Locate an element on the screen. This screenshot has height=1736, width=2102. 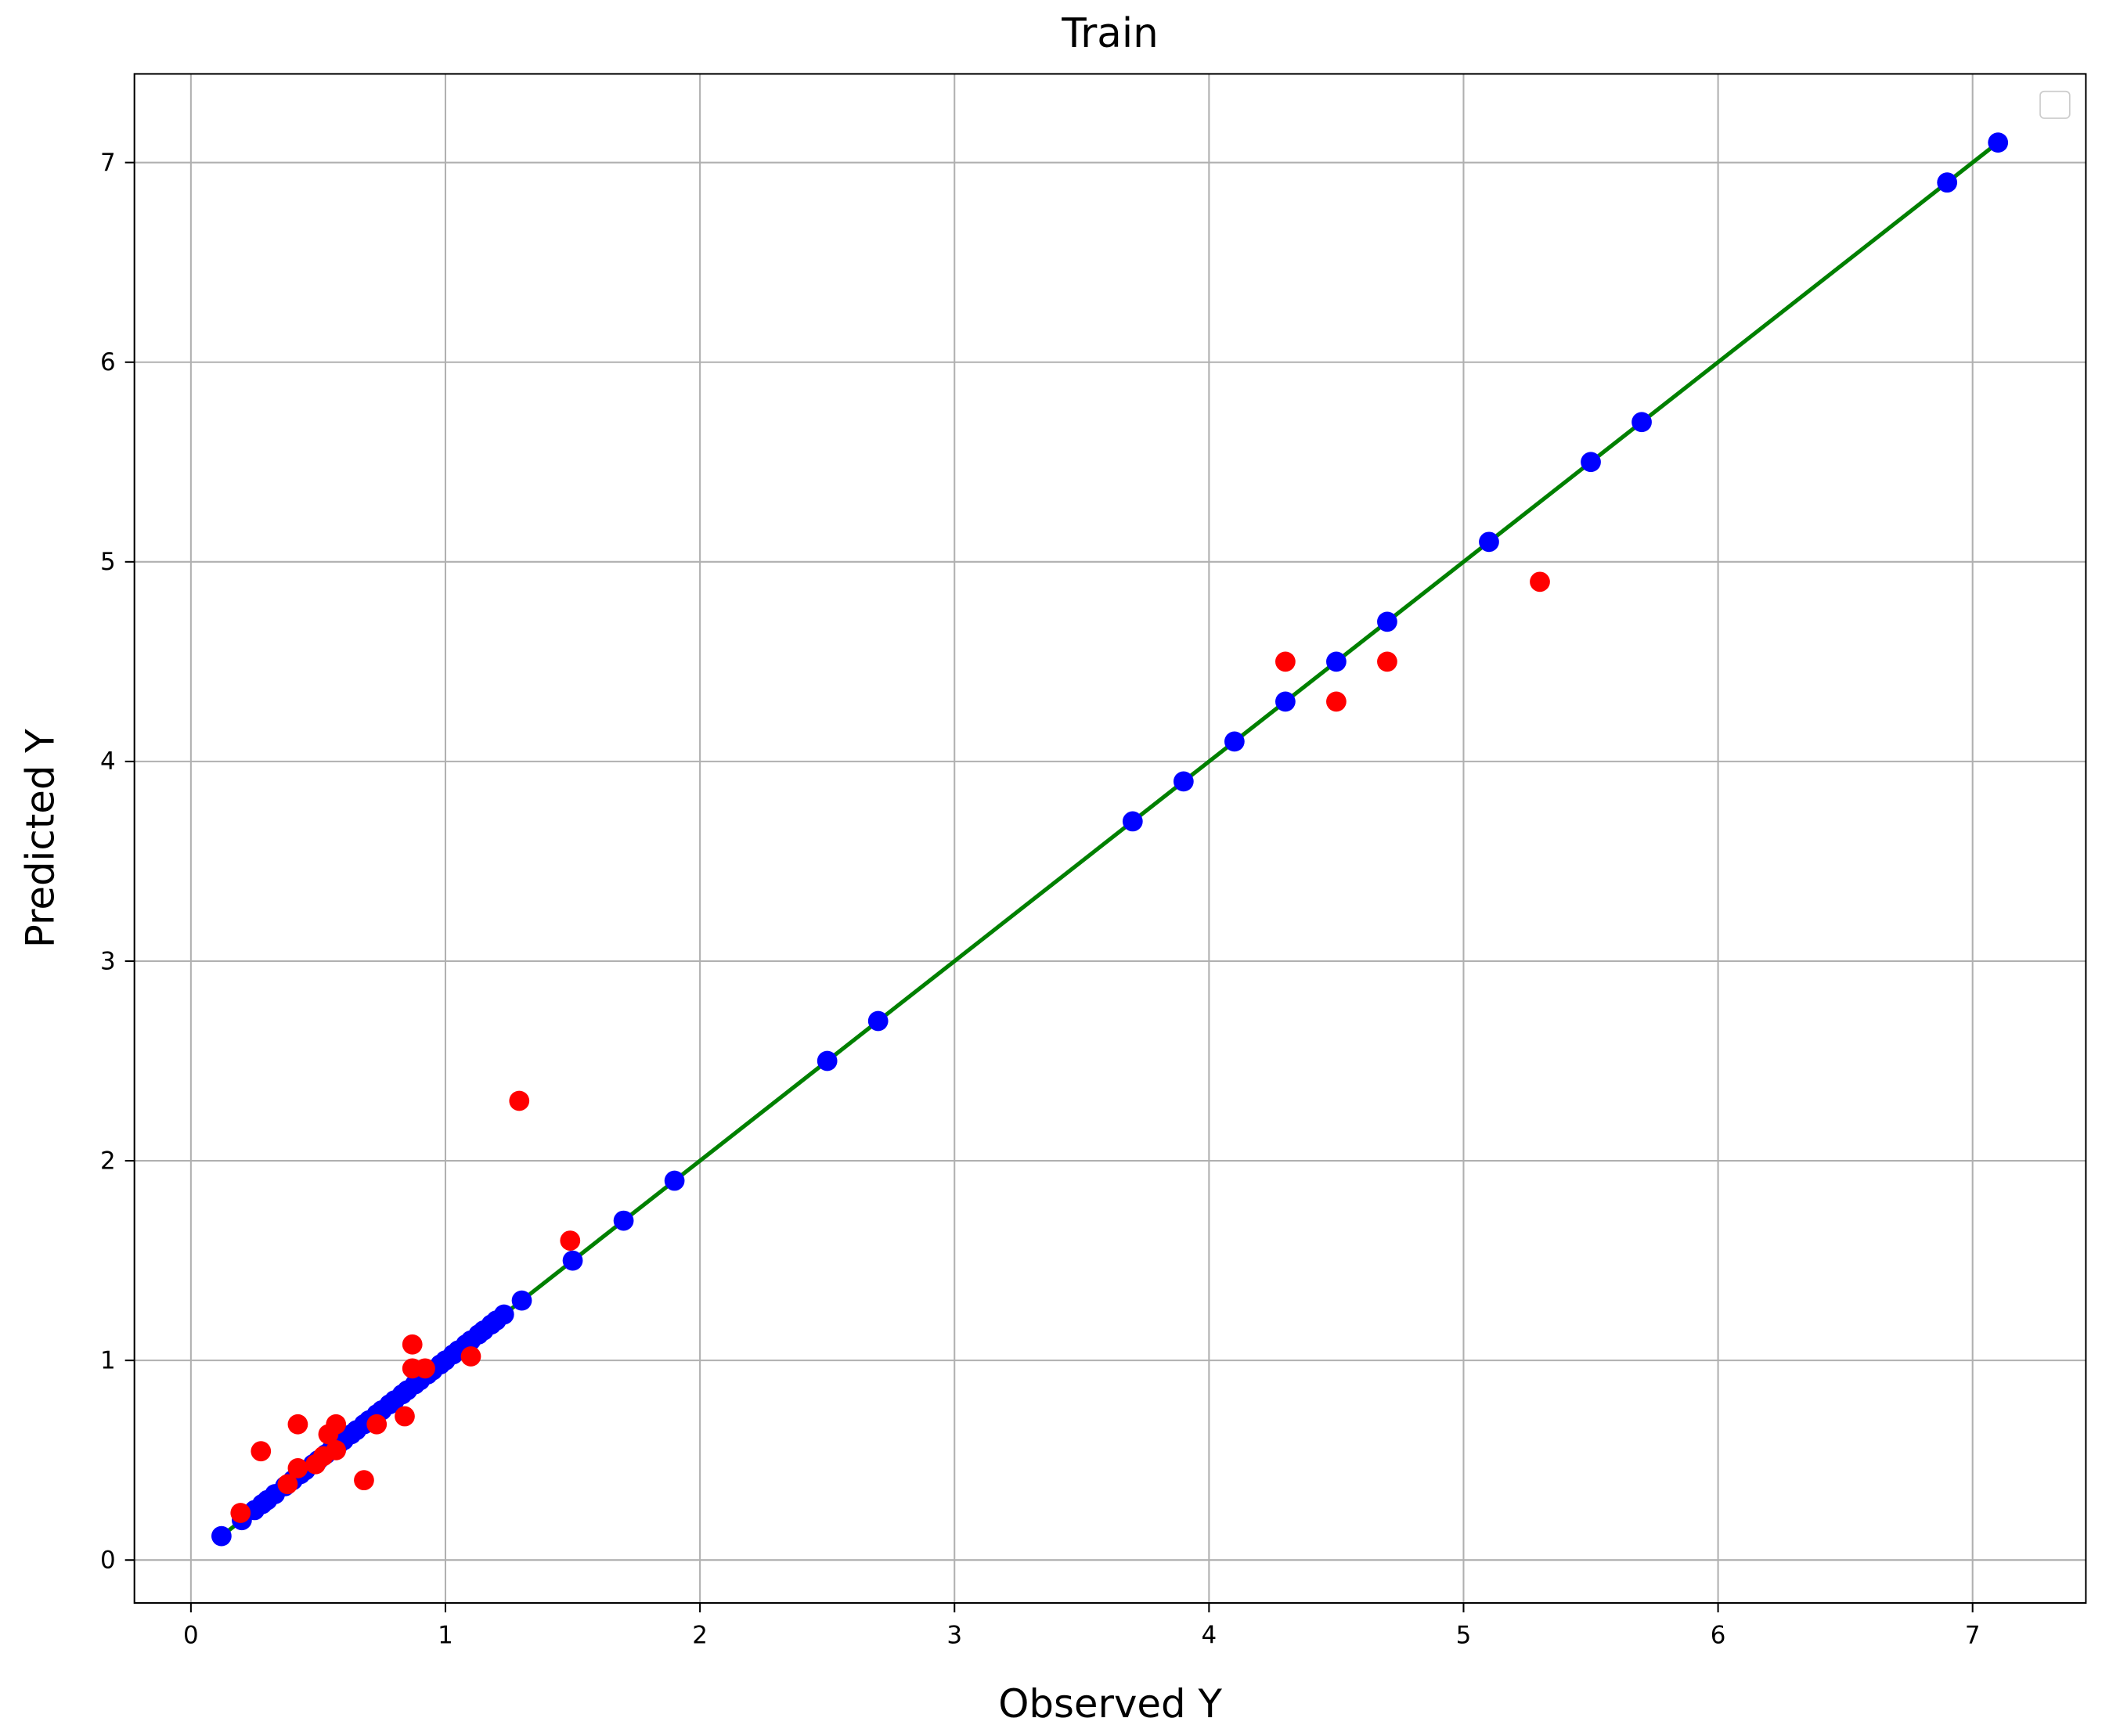
y-tick-label: 5 is located at coordinates (108, 562).